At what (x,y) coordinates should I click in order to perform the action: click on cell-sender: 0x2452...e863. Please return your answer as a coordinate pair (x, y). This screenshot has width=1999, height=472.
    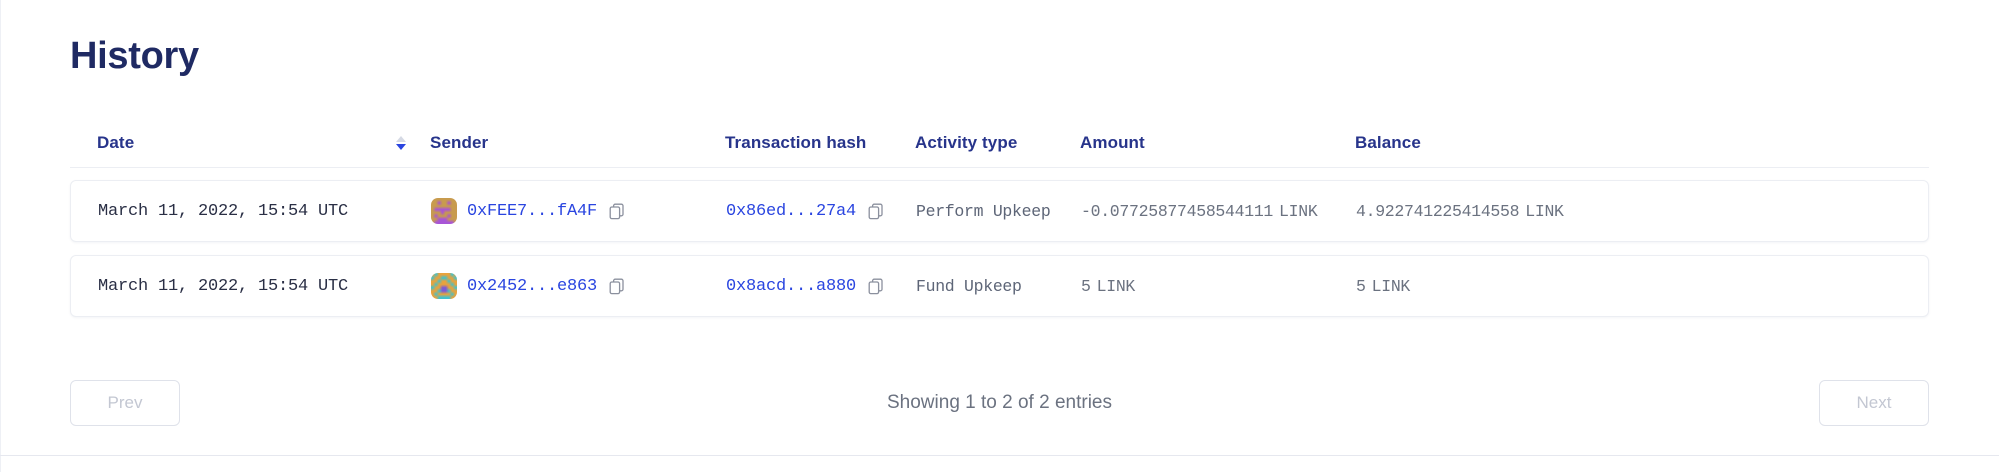
    Looking at the image, I should click on (578, 286).